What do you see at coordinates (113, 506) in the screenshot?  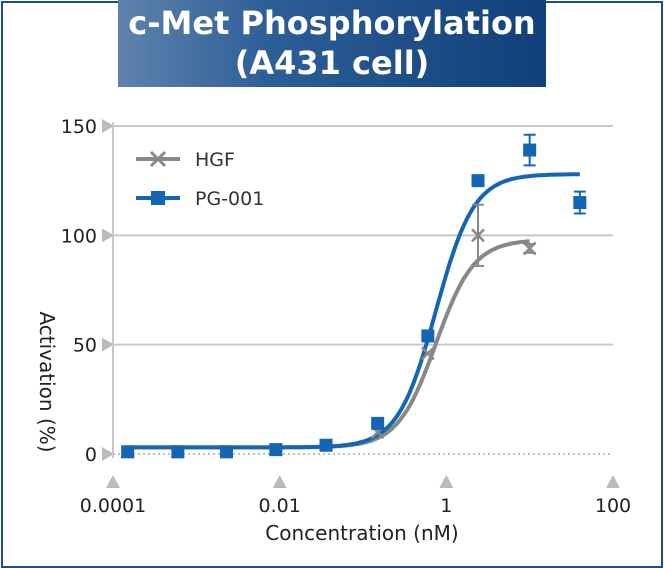 I see `x-tick-label: 0.0001` at bounding box center [113, 506].